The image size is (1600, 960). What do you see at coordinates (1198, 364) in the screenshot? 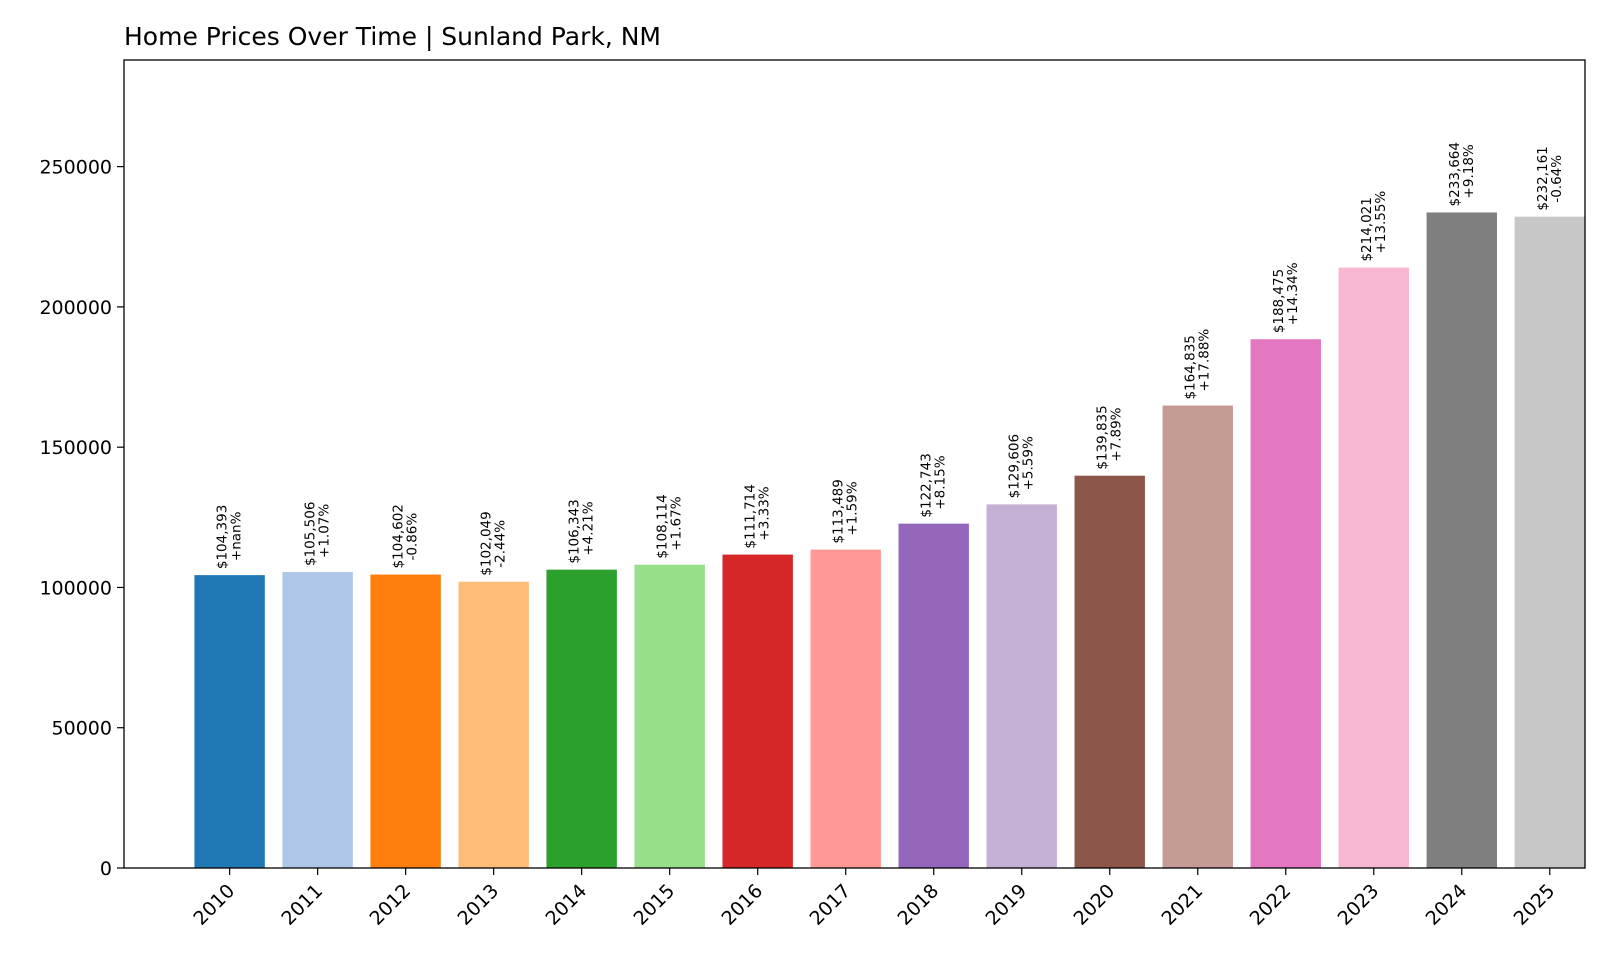
I see `bar-value-label-2021: $164,835+17.88%` at bounding box center [1198, 364].